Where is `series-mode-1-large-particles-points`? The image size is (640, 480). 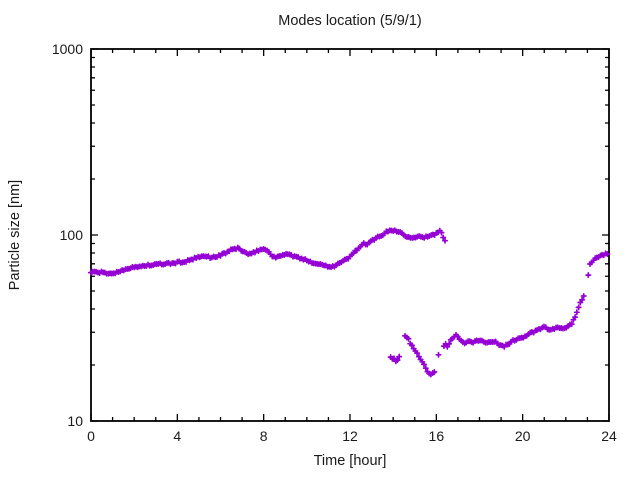
series-mode-1-large-particles-points is located at coordinates (268, 252).